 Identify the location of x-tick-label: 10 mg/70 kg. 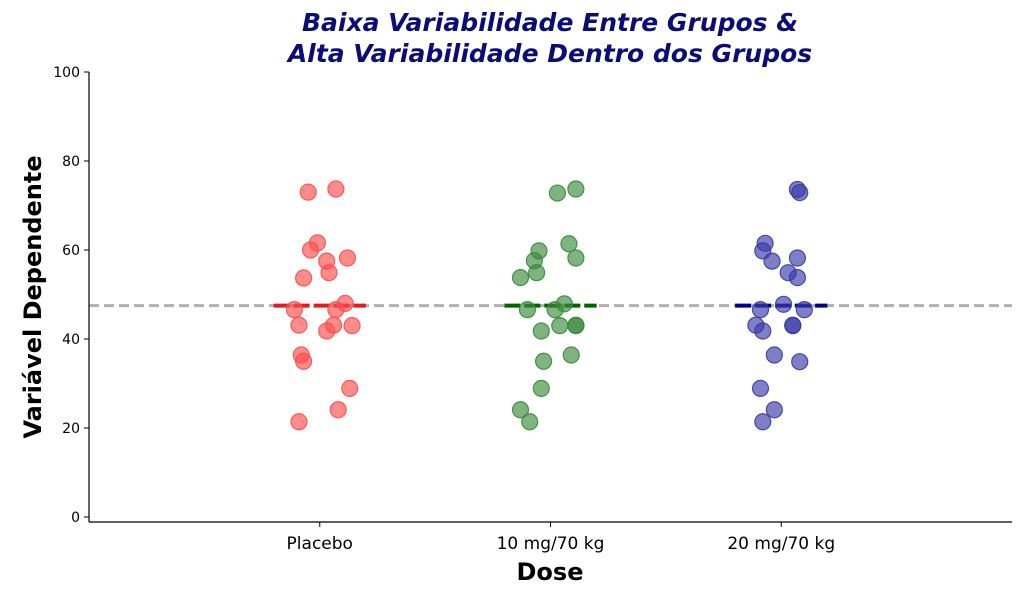
(551, 544).